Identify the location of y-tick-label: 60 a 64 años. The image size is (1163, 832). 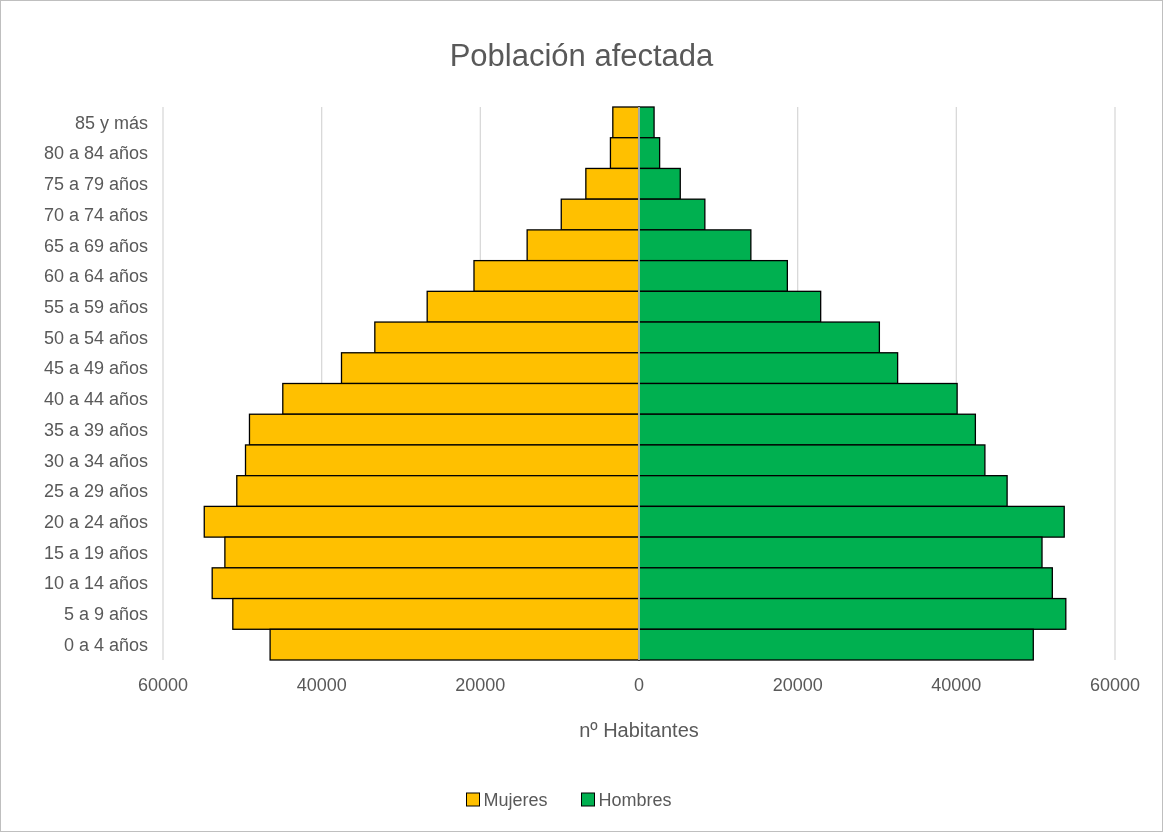
(95, 276).